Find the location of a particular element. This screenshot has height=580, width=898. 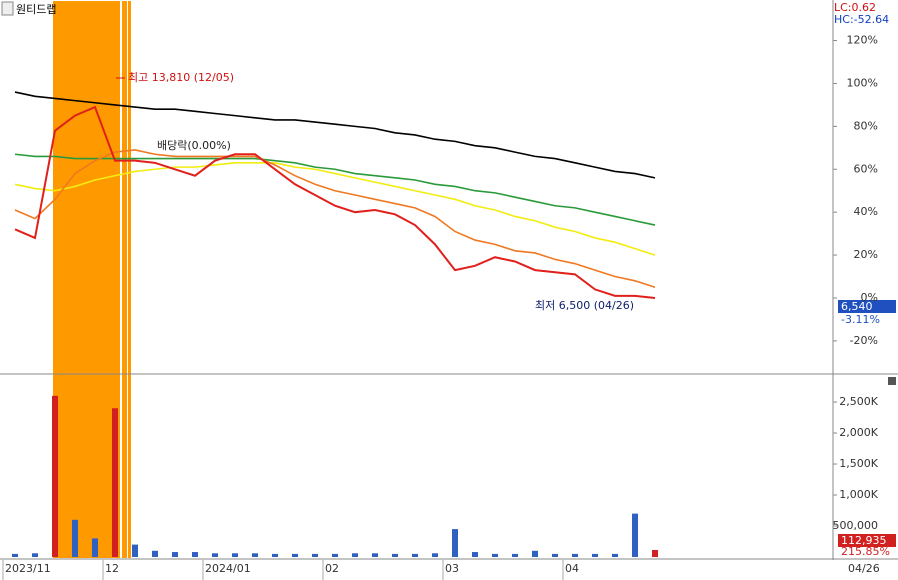

x-end-label: 04/26 is located at coordinates (864, 568).